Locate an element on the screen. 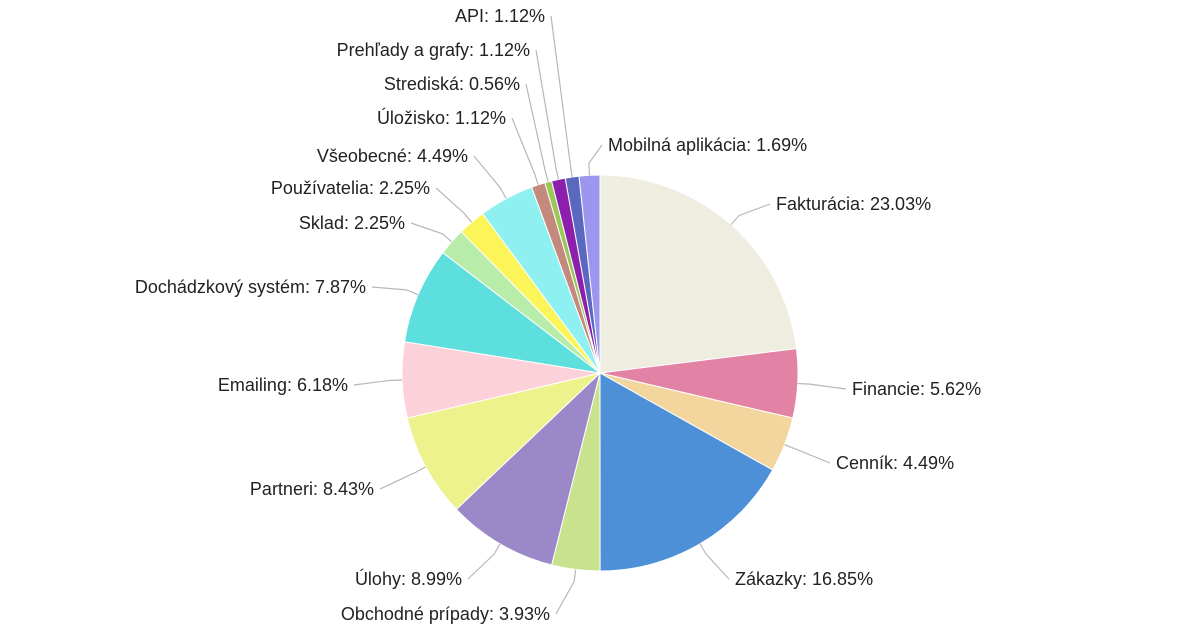  slice-label-api: API: 1.12% is located at coordinates (500, 16).